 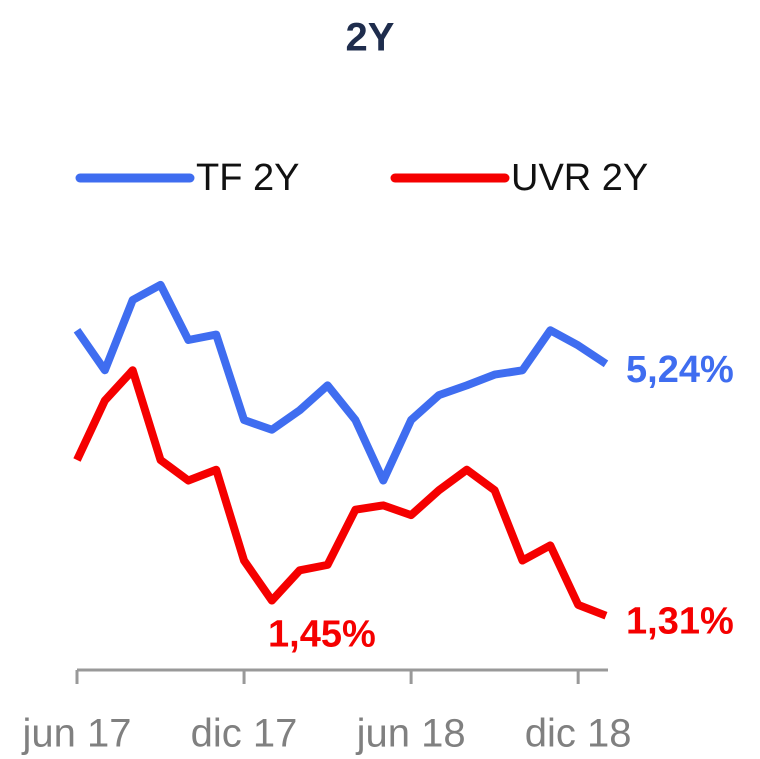 What do you see at coordinates (247, 178) in the screenshot?
I see `legend-label: TF 2Y` at bounding box center [247, 178].